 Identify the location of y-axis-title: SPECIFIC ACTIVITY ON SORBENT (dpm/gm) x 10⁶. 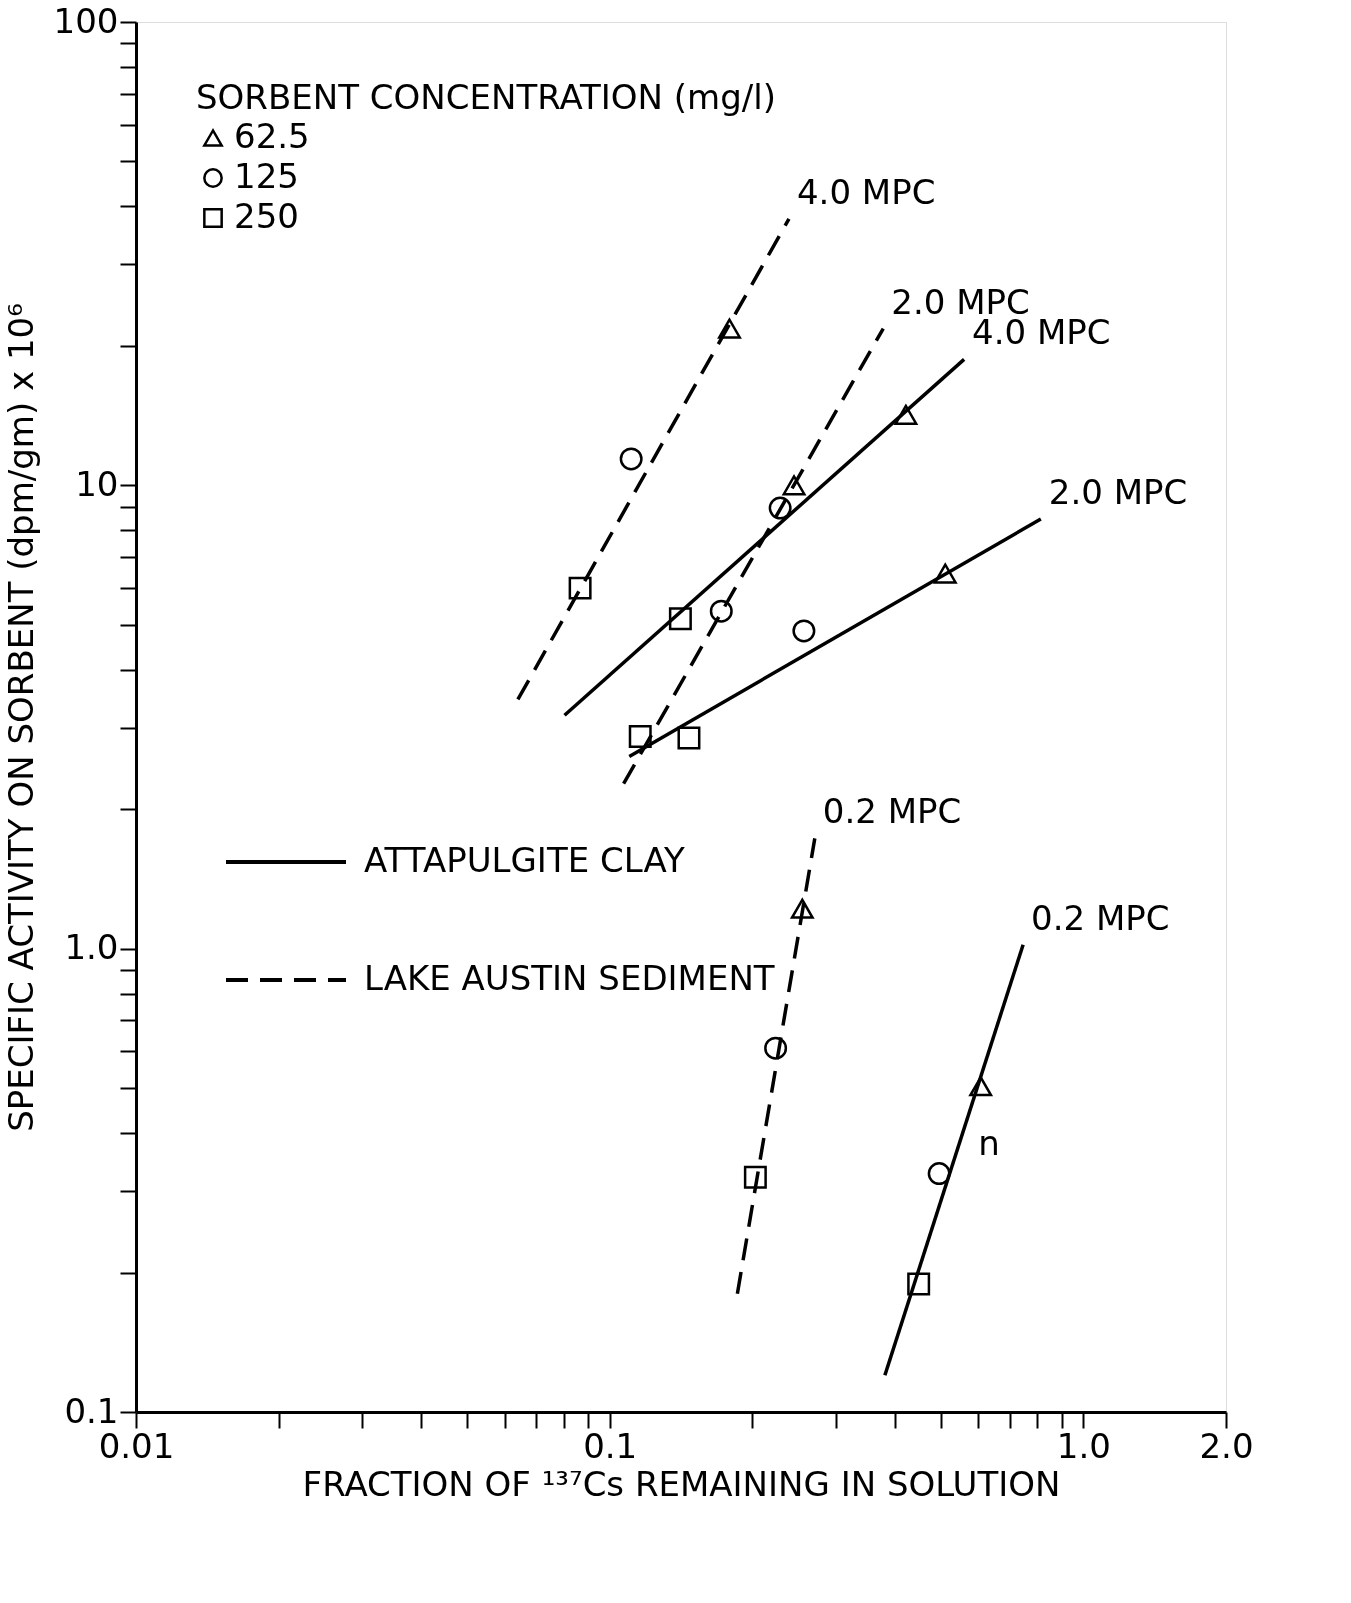
(20, 717).